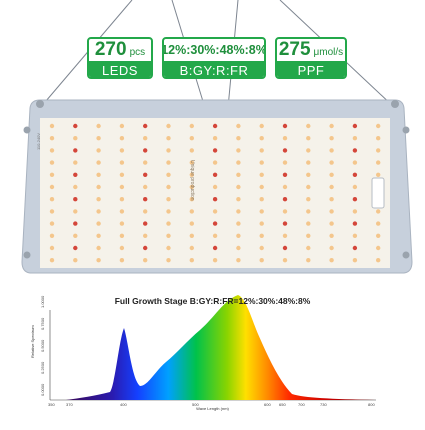  I want to click on x-tick-label: 800, so click(371, 404).